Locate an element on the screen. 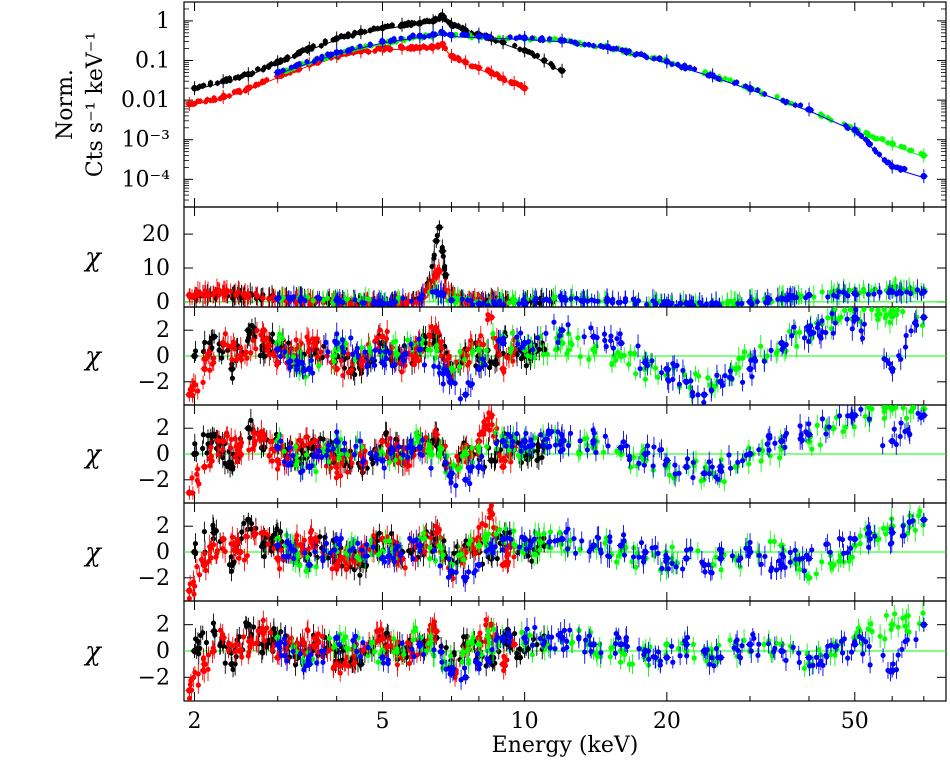  residual-panel-2: 20−2 χ is located at coordinates (515, 356).